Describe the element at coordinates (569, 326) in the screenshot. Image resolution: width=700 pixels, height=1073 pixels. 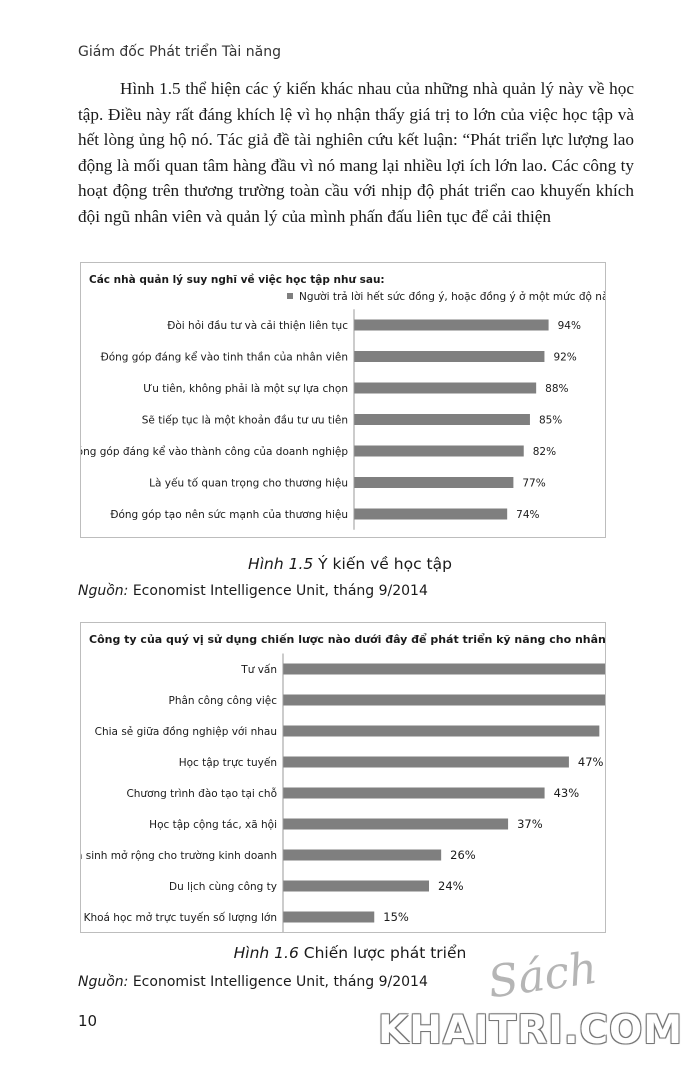
I see `value-label: 94%` at that location.